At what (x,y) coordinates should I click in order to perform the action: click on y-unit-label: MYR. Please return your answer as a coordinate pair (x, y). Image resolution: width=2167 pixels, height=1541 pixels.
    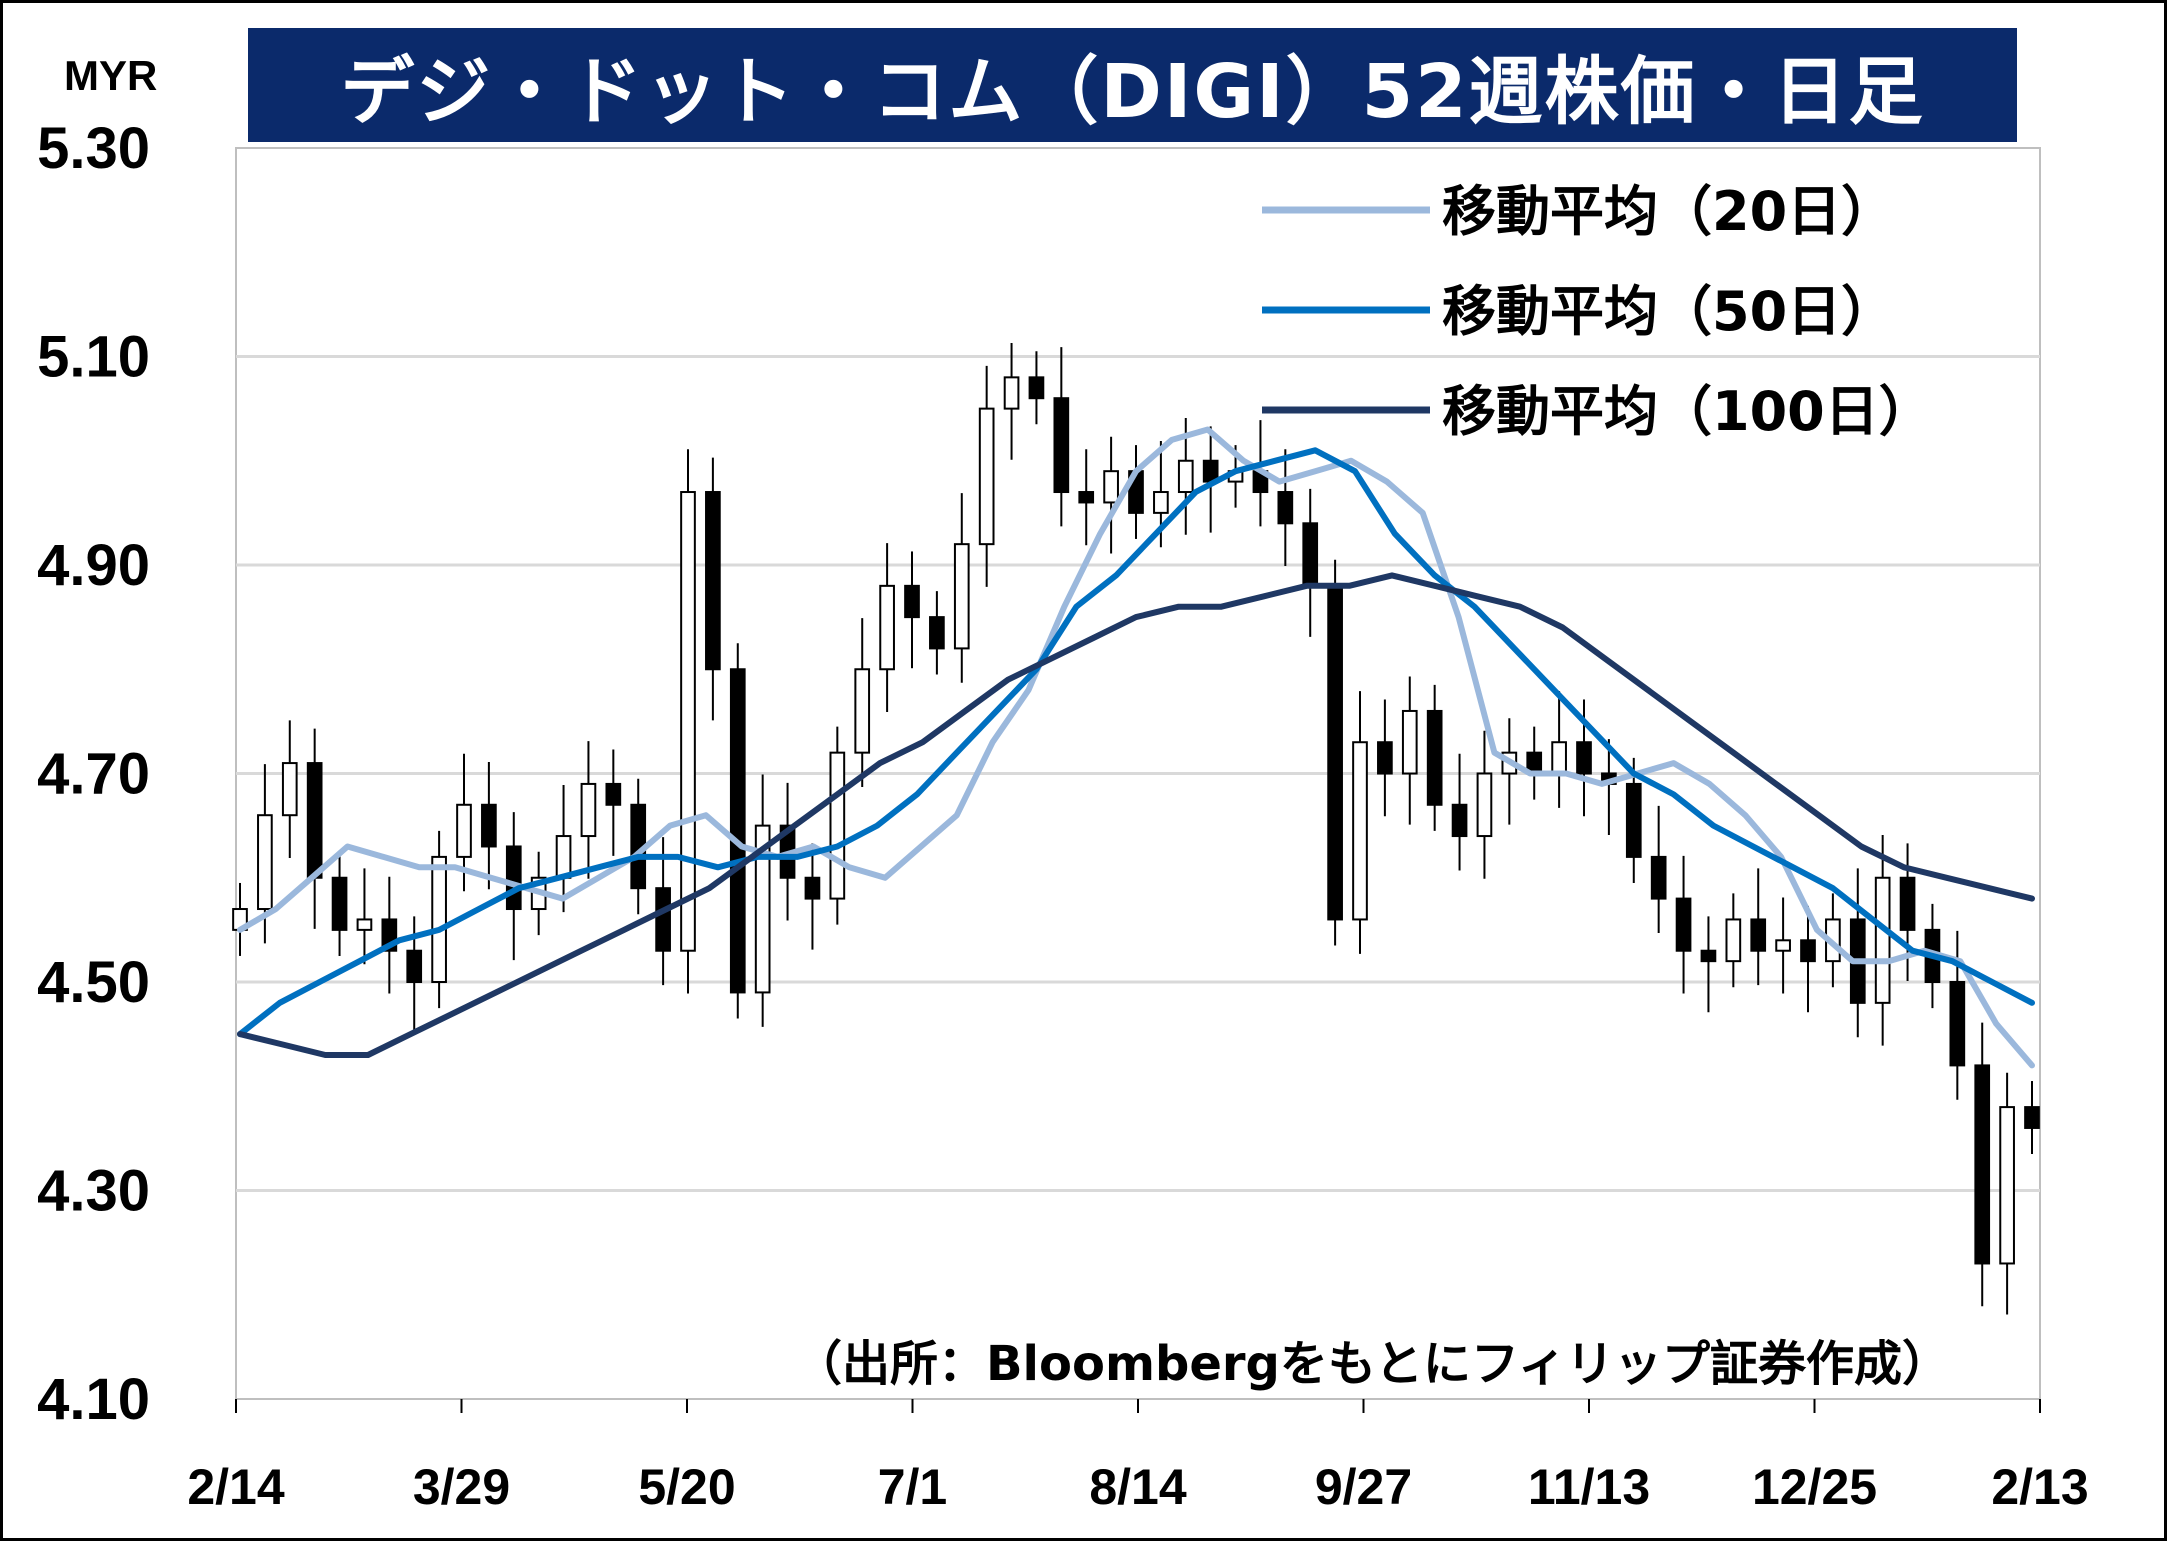
    Looking at the image, I should click on (111, 75).